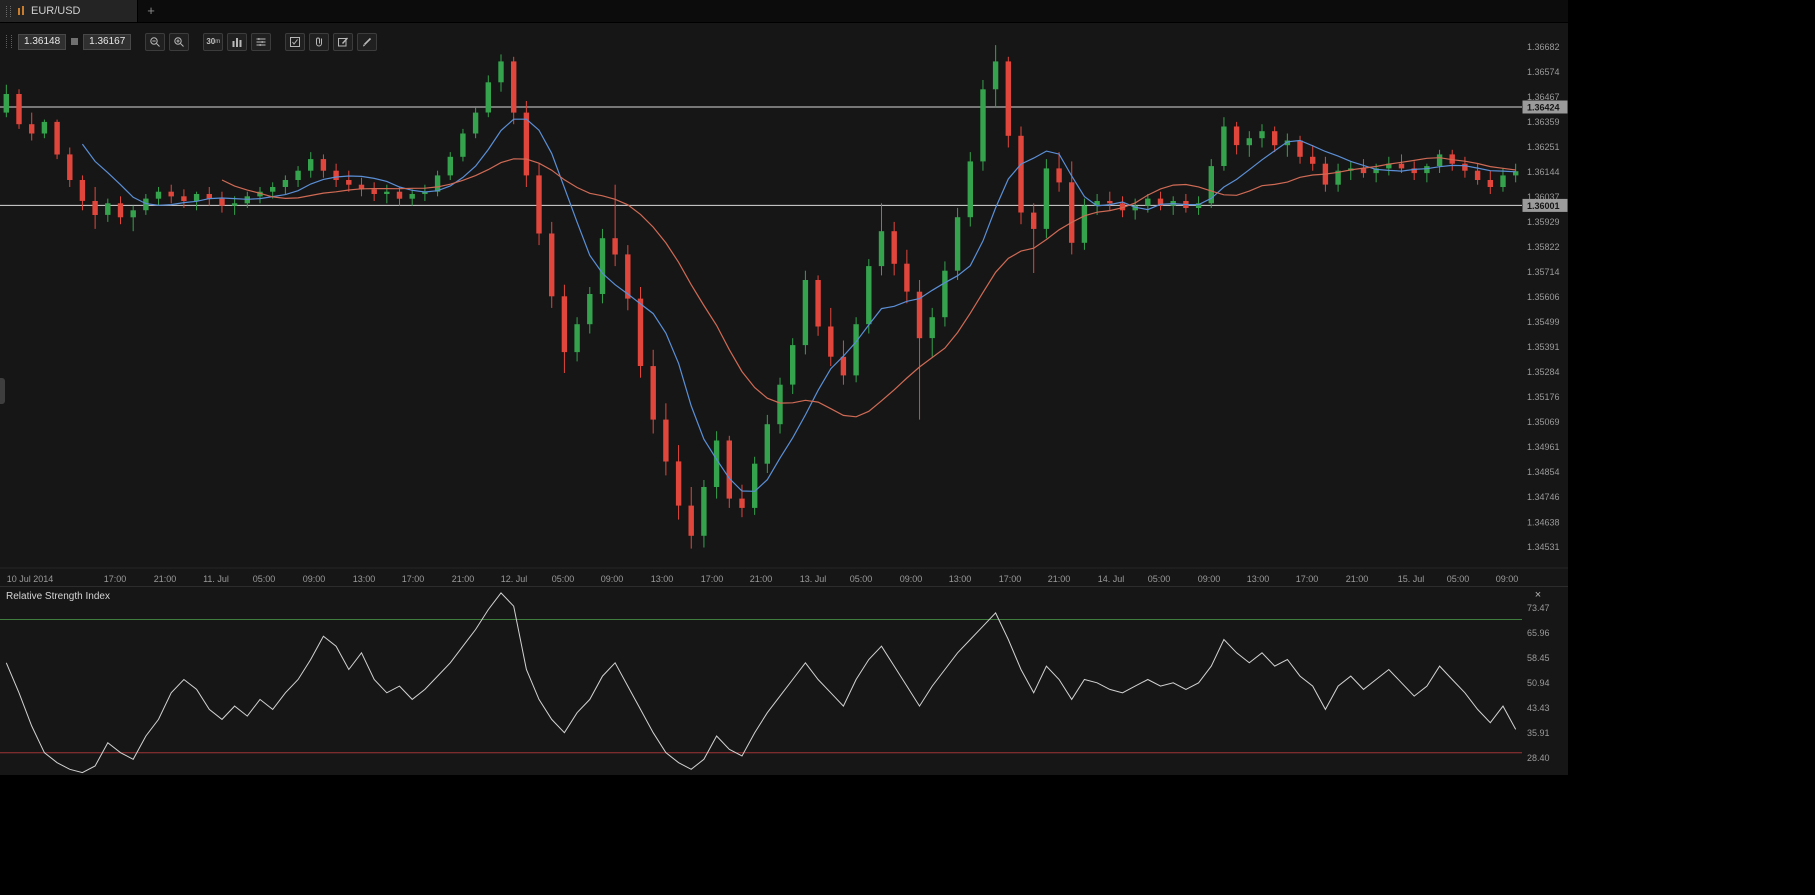 This screenshot has width=1815, height=895. What do you see at coordinates (30, 579) in the screenshot?
I see `time-axis-label: 10 Jul 2014` at bounding box center [30, 579].